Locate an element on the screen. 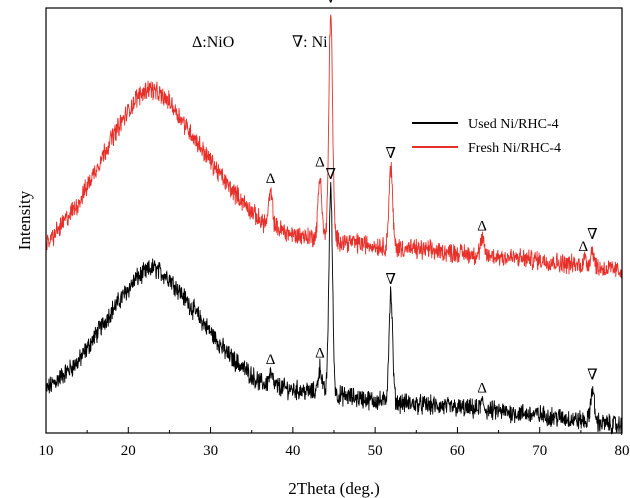 Image resolution: width=630 pixels, height=498 pixels. legend-label-used: Used Ni/RHC-4 is located at coordinates (513, 124).